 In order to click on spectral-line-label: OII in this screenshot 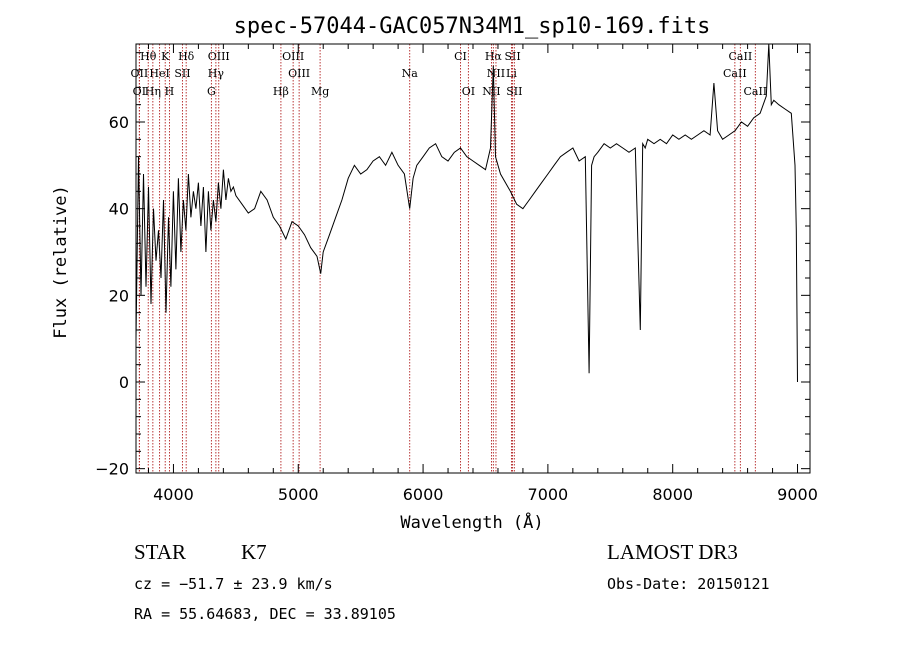, I will do `click(140, 73)`.